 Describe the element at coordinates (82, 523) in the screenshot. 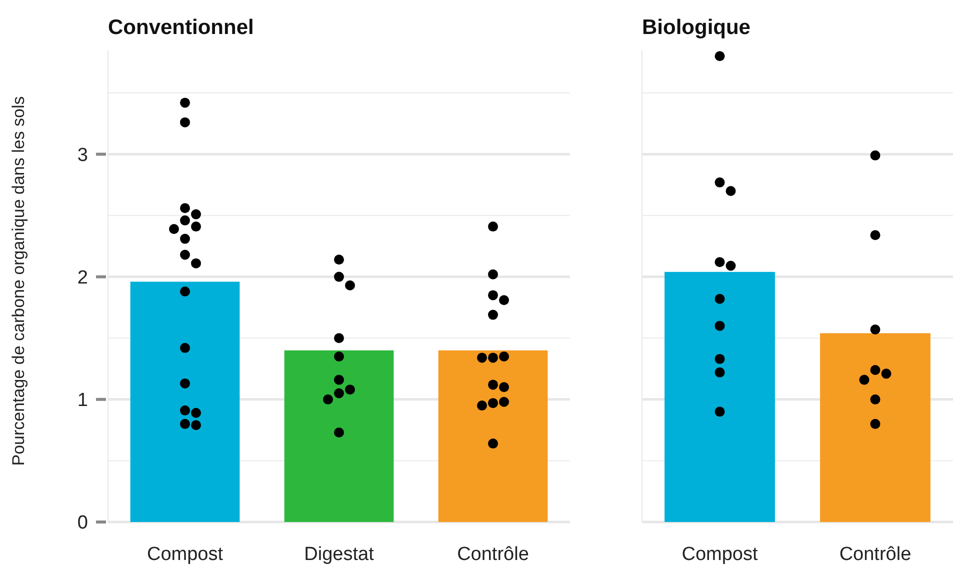

I see `y-tick-label: 0` at that location.